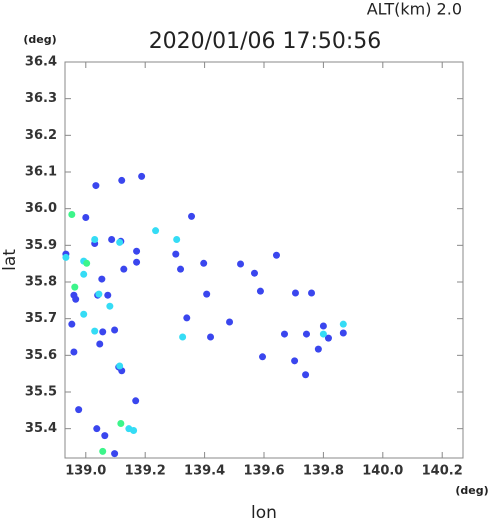  Describe the element at coordinates (264, 512) in the screenshot. I see `x-axis-label: lon` at that location.